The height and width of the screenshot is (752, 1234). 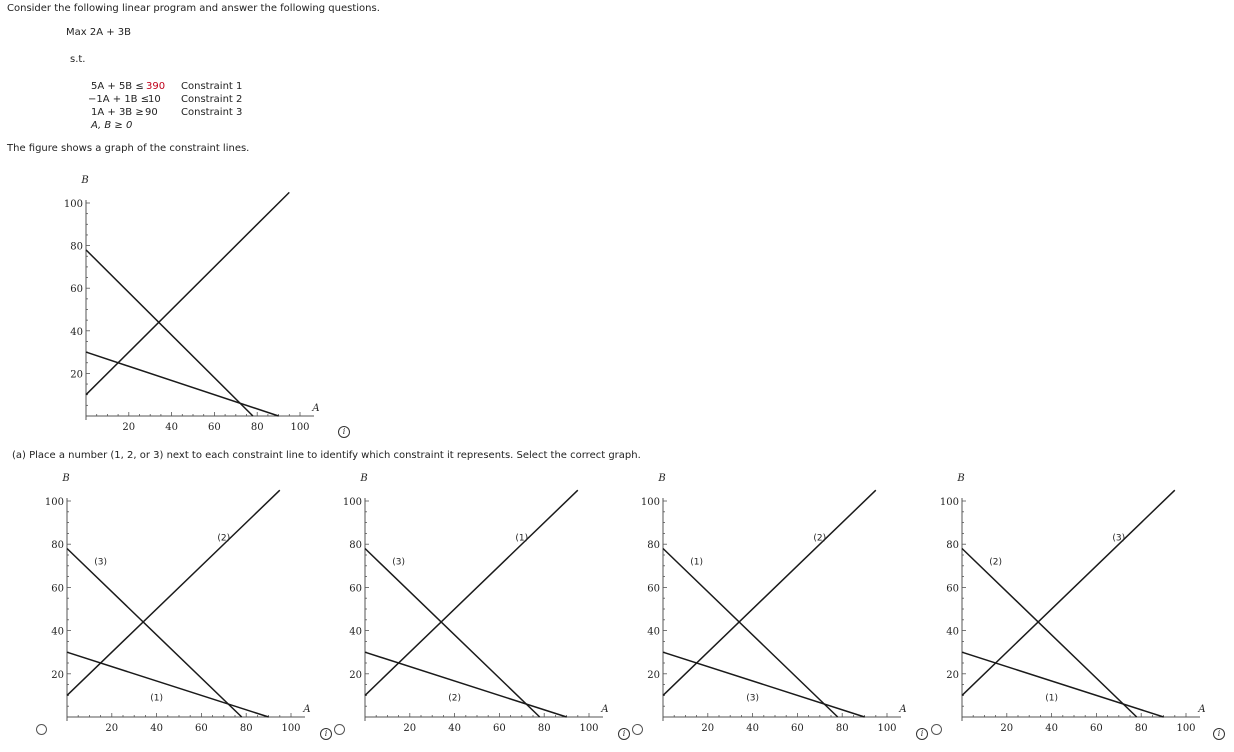 I want to click on option-2-info-icon: i, so click(x=624, y=734).